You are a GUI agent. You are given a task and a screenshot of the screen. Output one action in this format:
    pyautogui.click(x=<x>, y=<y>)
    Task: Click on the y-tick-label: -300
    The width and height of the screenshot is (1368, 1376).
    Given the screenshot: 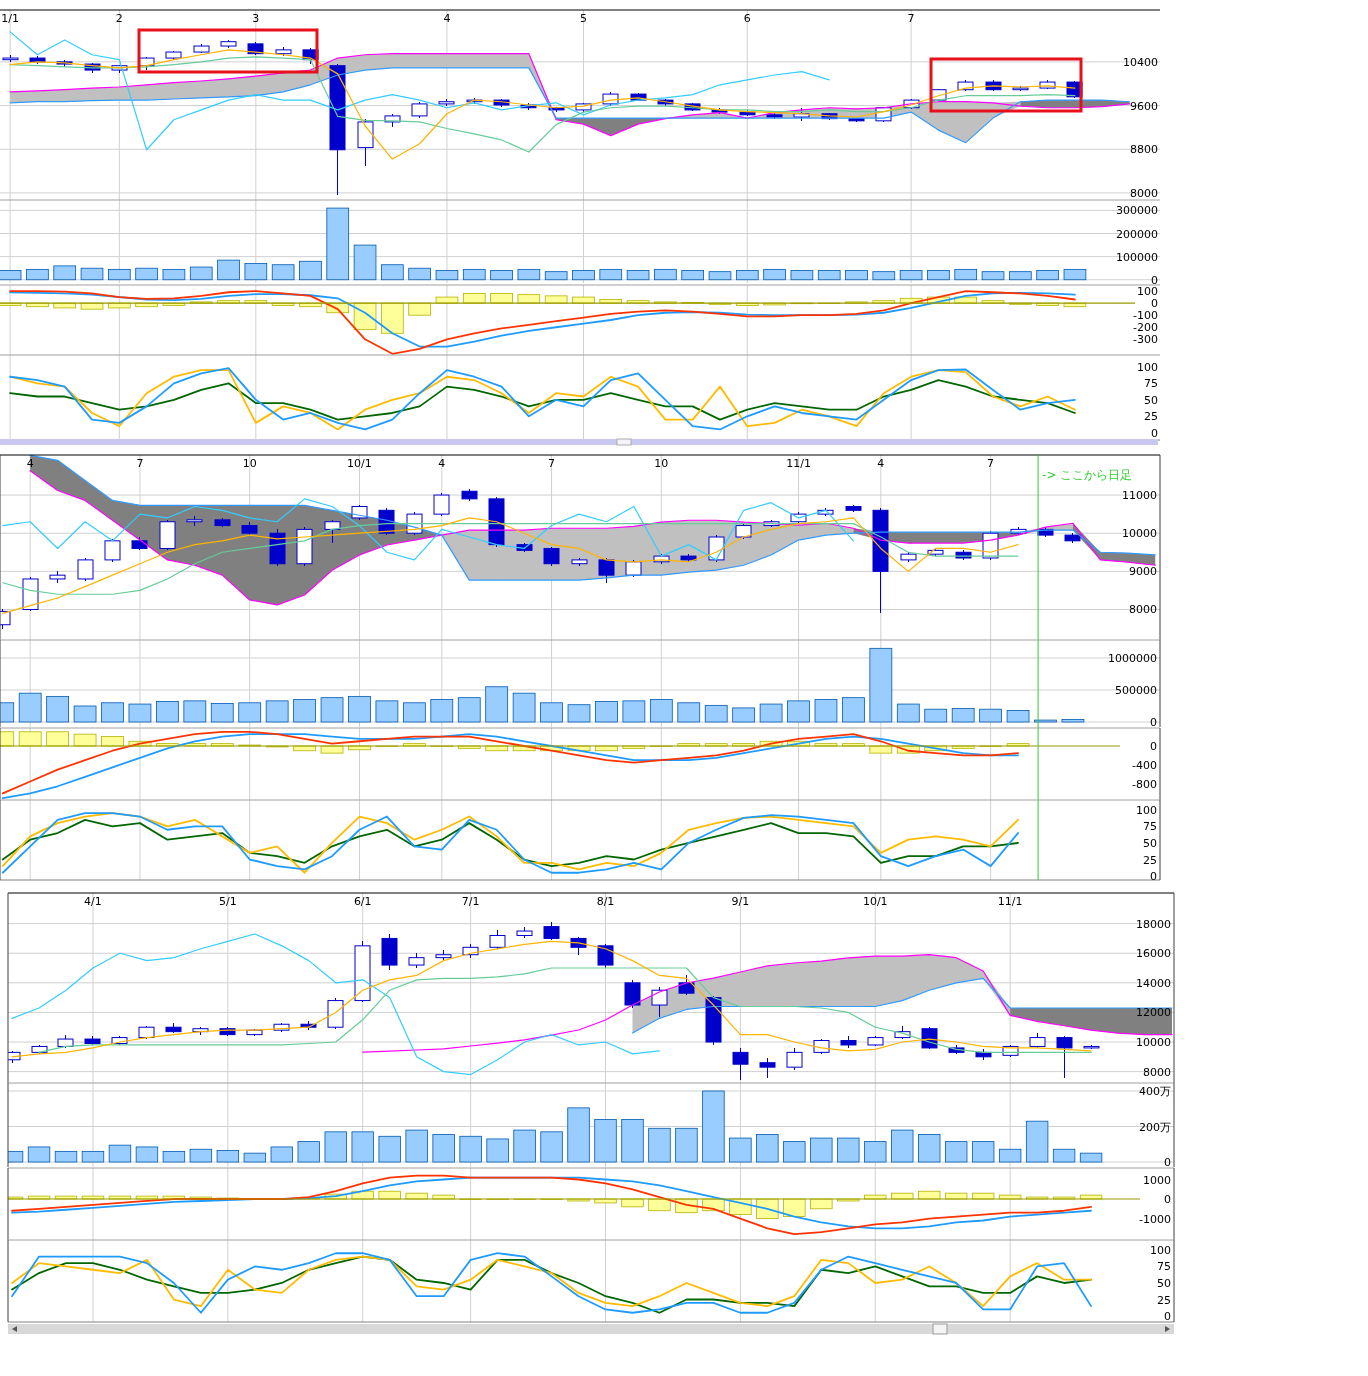 What is the action you would take?
    pyautogui.click(x=1145, y=340)
    